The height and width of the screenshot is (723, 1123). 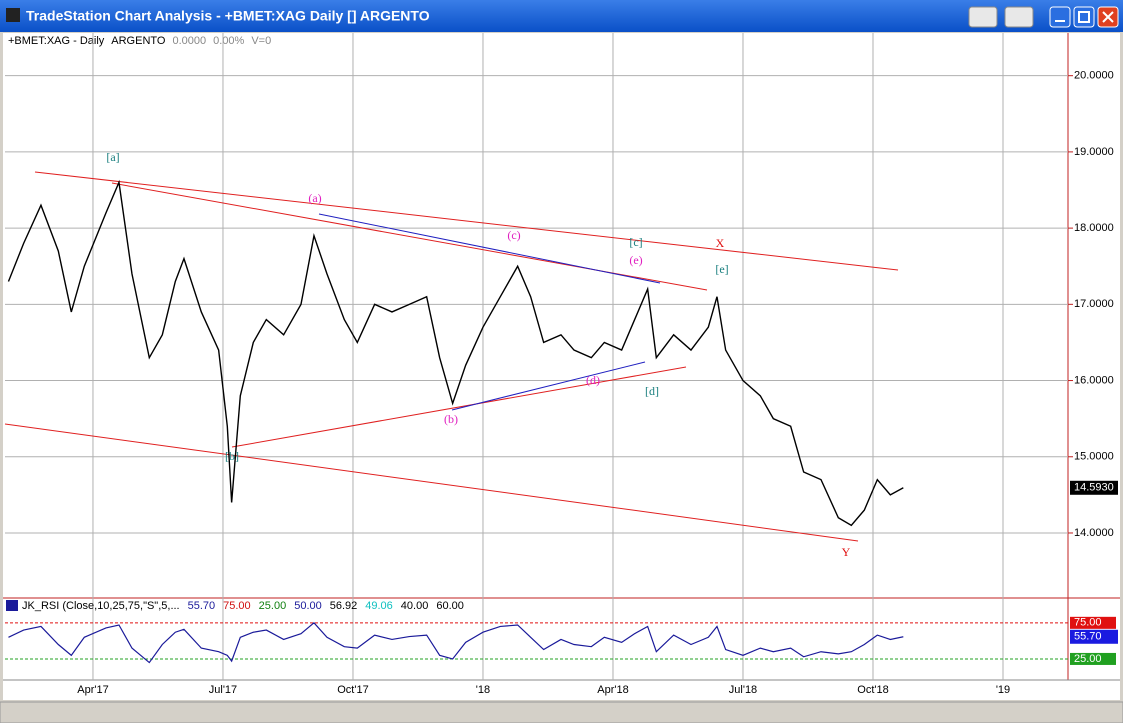 I want to click on x-tick-label: '19, so click(x=1003, y=690).